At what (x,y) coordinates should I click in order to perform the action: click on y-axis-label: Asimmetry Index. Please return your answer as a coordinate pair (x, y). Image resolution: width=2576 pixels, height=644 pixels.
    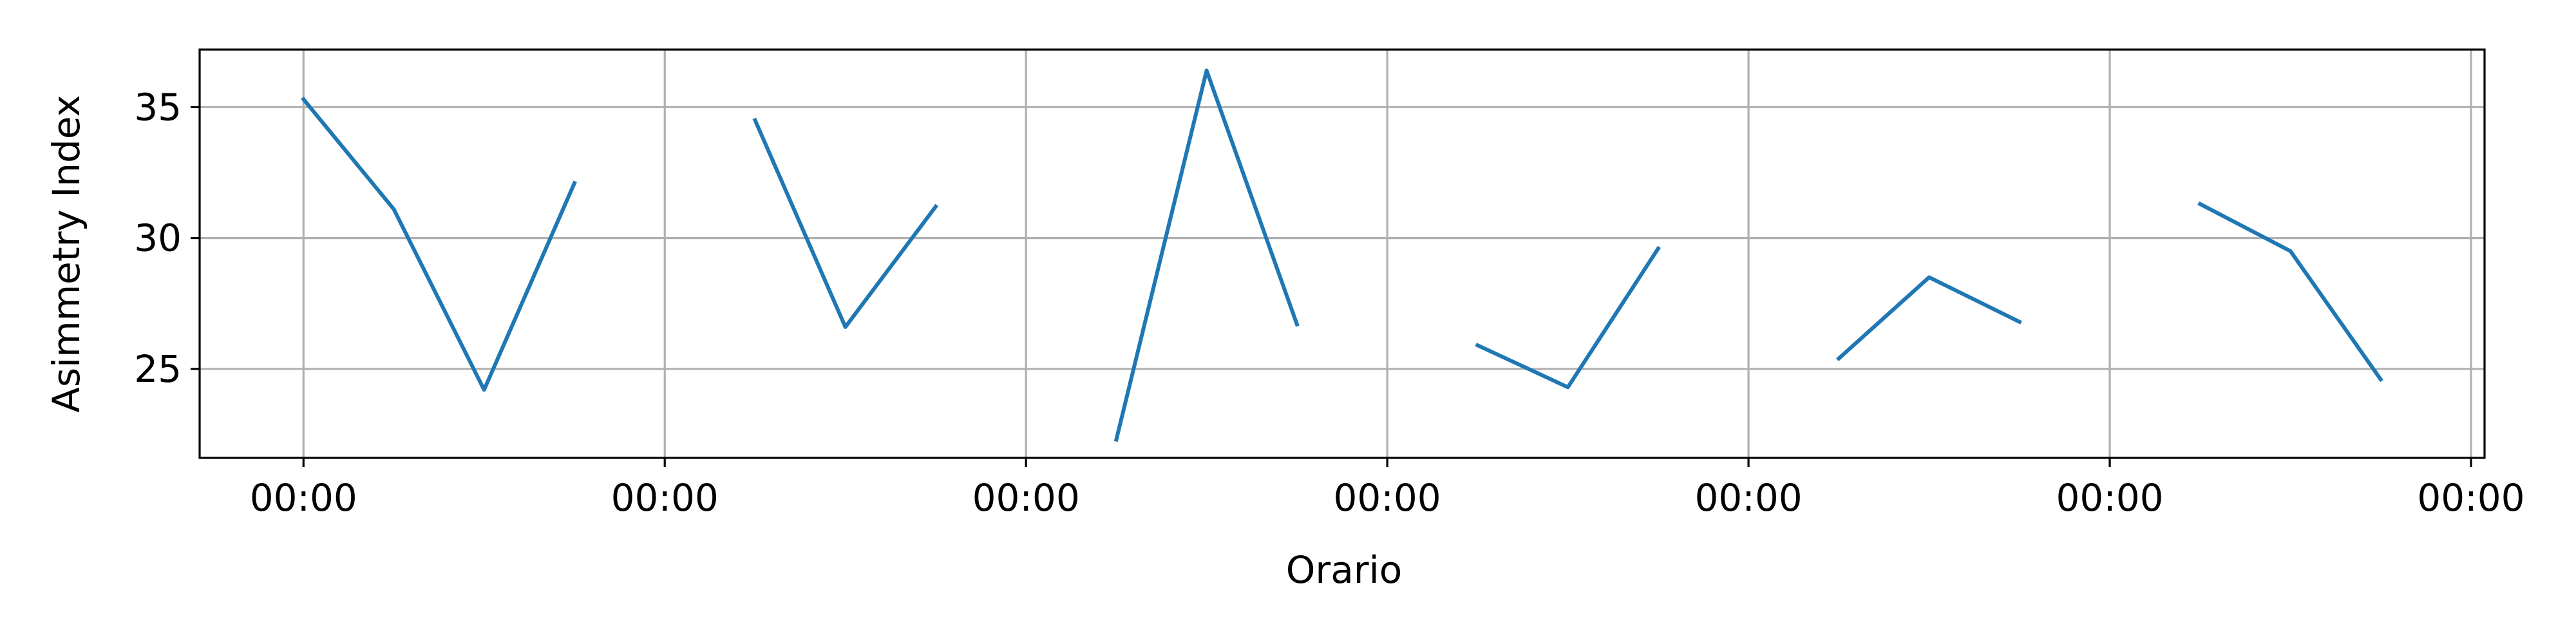
    Looking at the image, I should click on (66, 254).